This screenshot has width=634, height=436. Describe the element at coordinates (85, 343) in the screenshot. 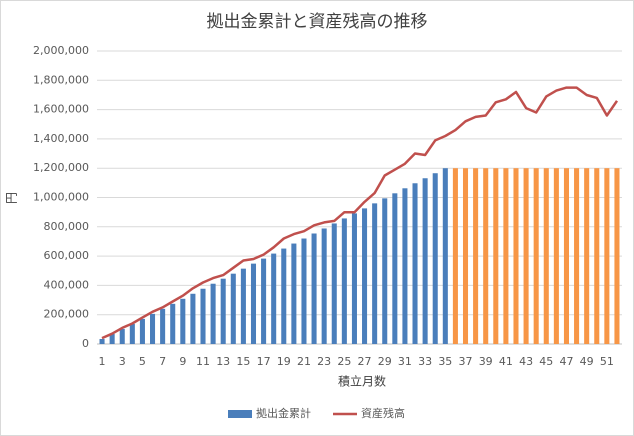

I see `y-tick-label: 0` at that location.